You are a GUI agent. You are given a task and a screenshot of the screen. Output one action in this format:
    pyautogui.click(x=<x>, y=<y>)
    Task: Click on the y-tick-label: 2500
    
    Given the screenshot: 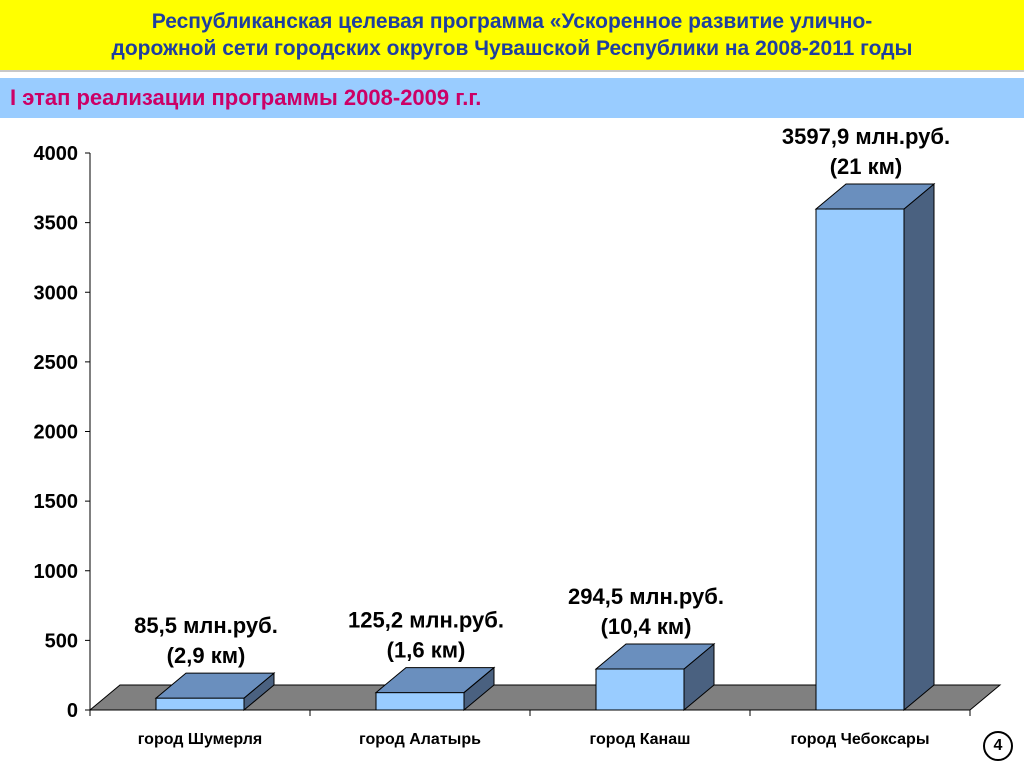 What is the action you would take?
    pyautogui.click(x=56, y=363)
    